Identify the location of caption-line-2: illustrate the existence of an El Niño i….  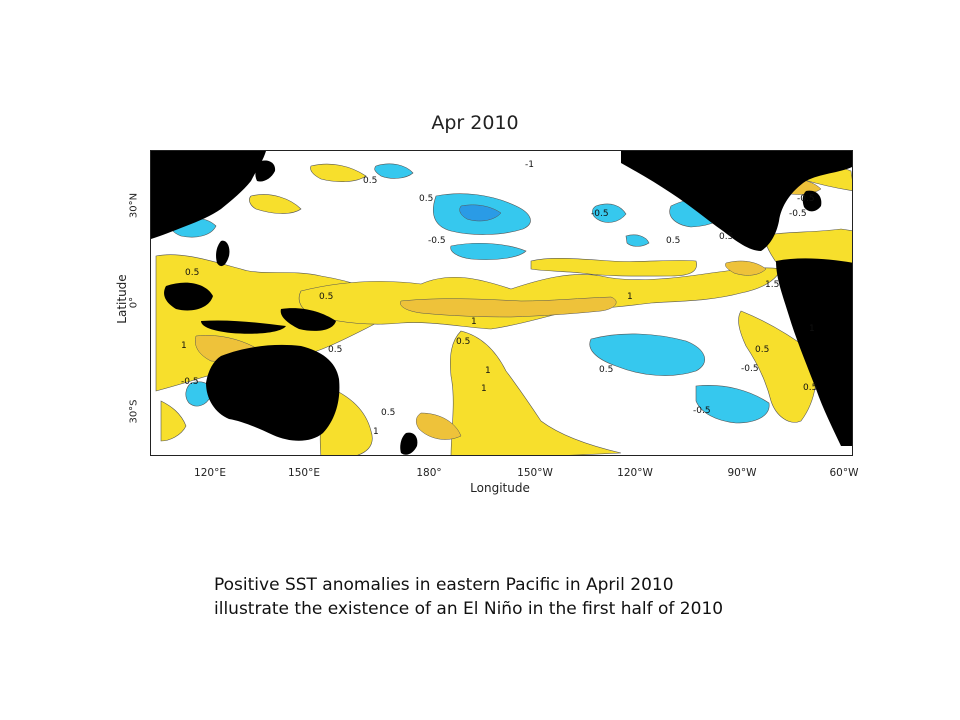
(469, 609).